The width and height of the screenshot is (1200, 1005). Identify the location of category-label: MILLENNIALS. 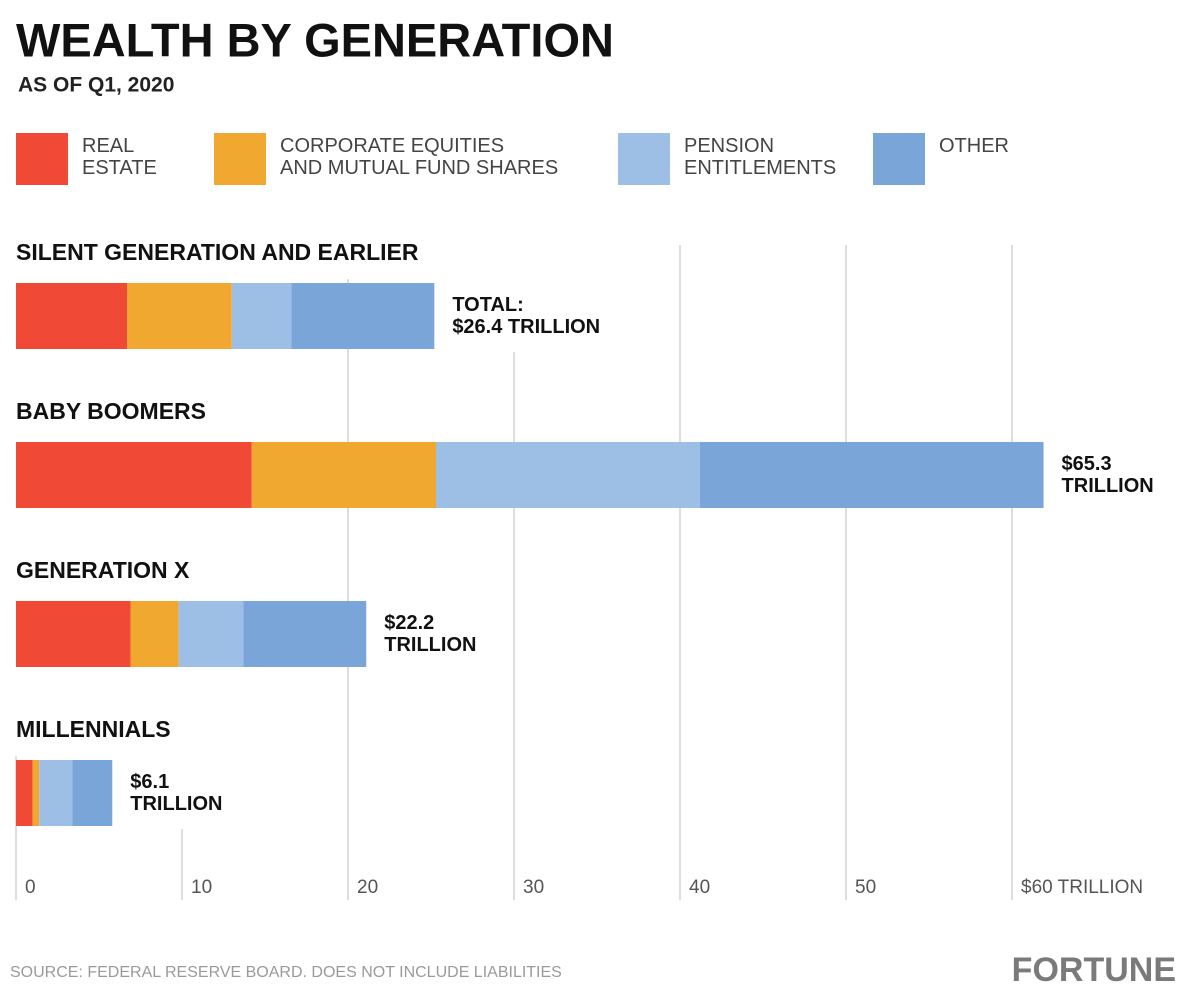
(93, 729).